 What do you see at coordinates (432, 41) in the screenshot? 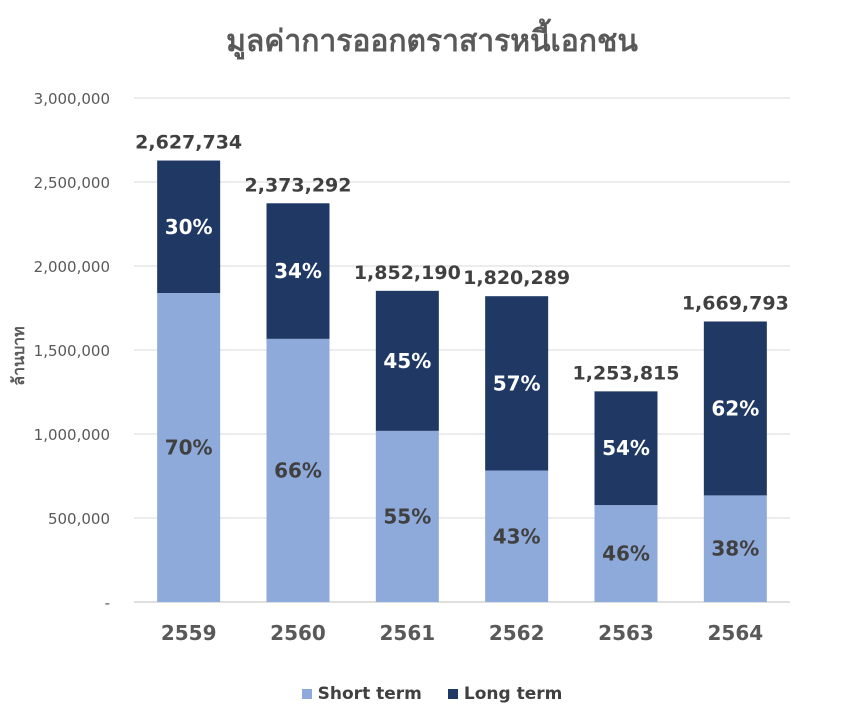
I see `chart-title: มูลค่าการออกตราสารหนี้เอกชน` at bounding box center [432, 41].